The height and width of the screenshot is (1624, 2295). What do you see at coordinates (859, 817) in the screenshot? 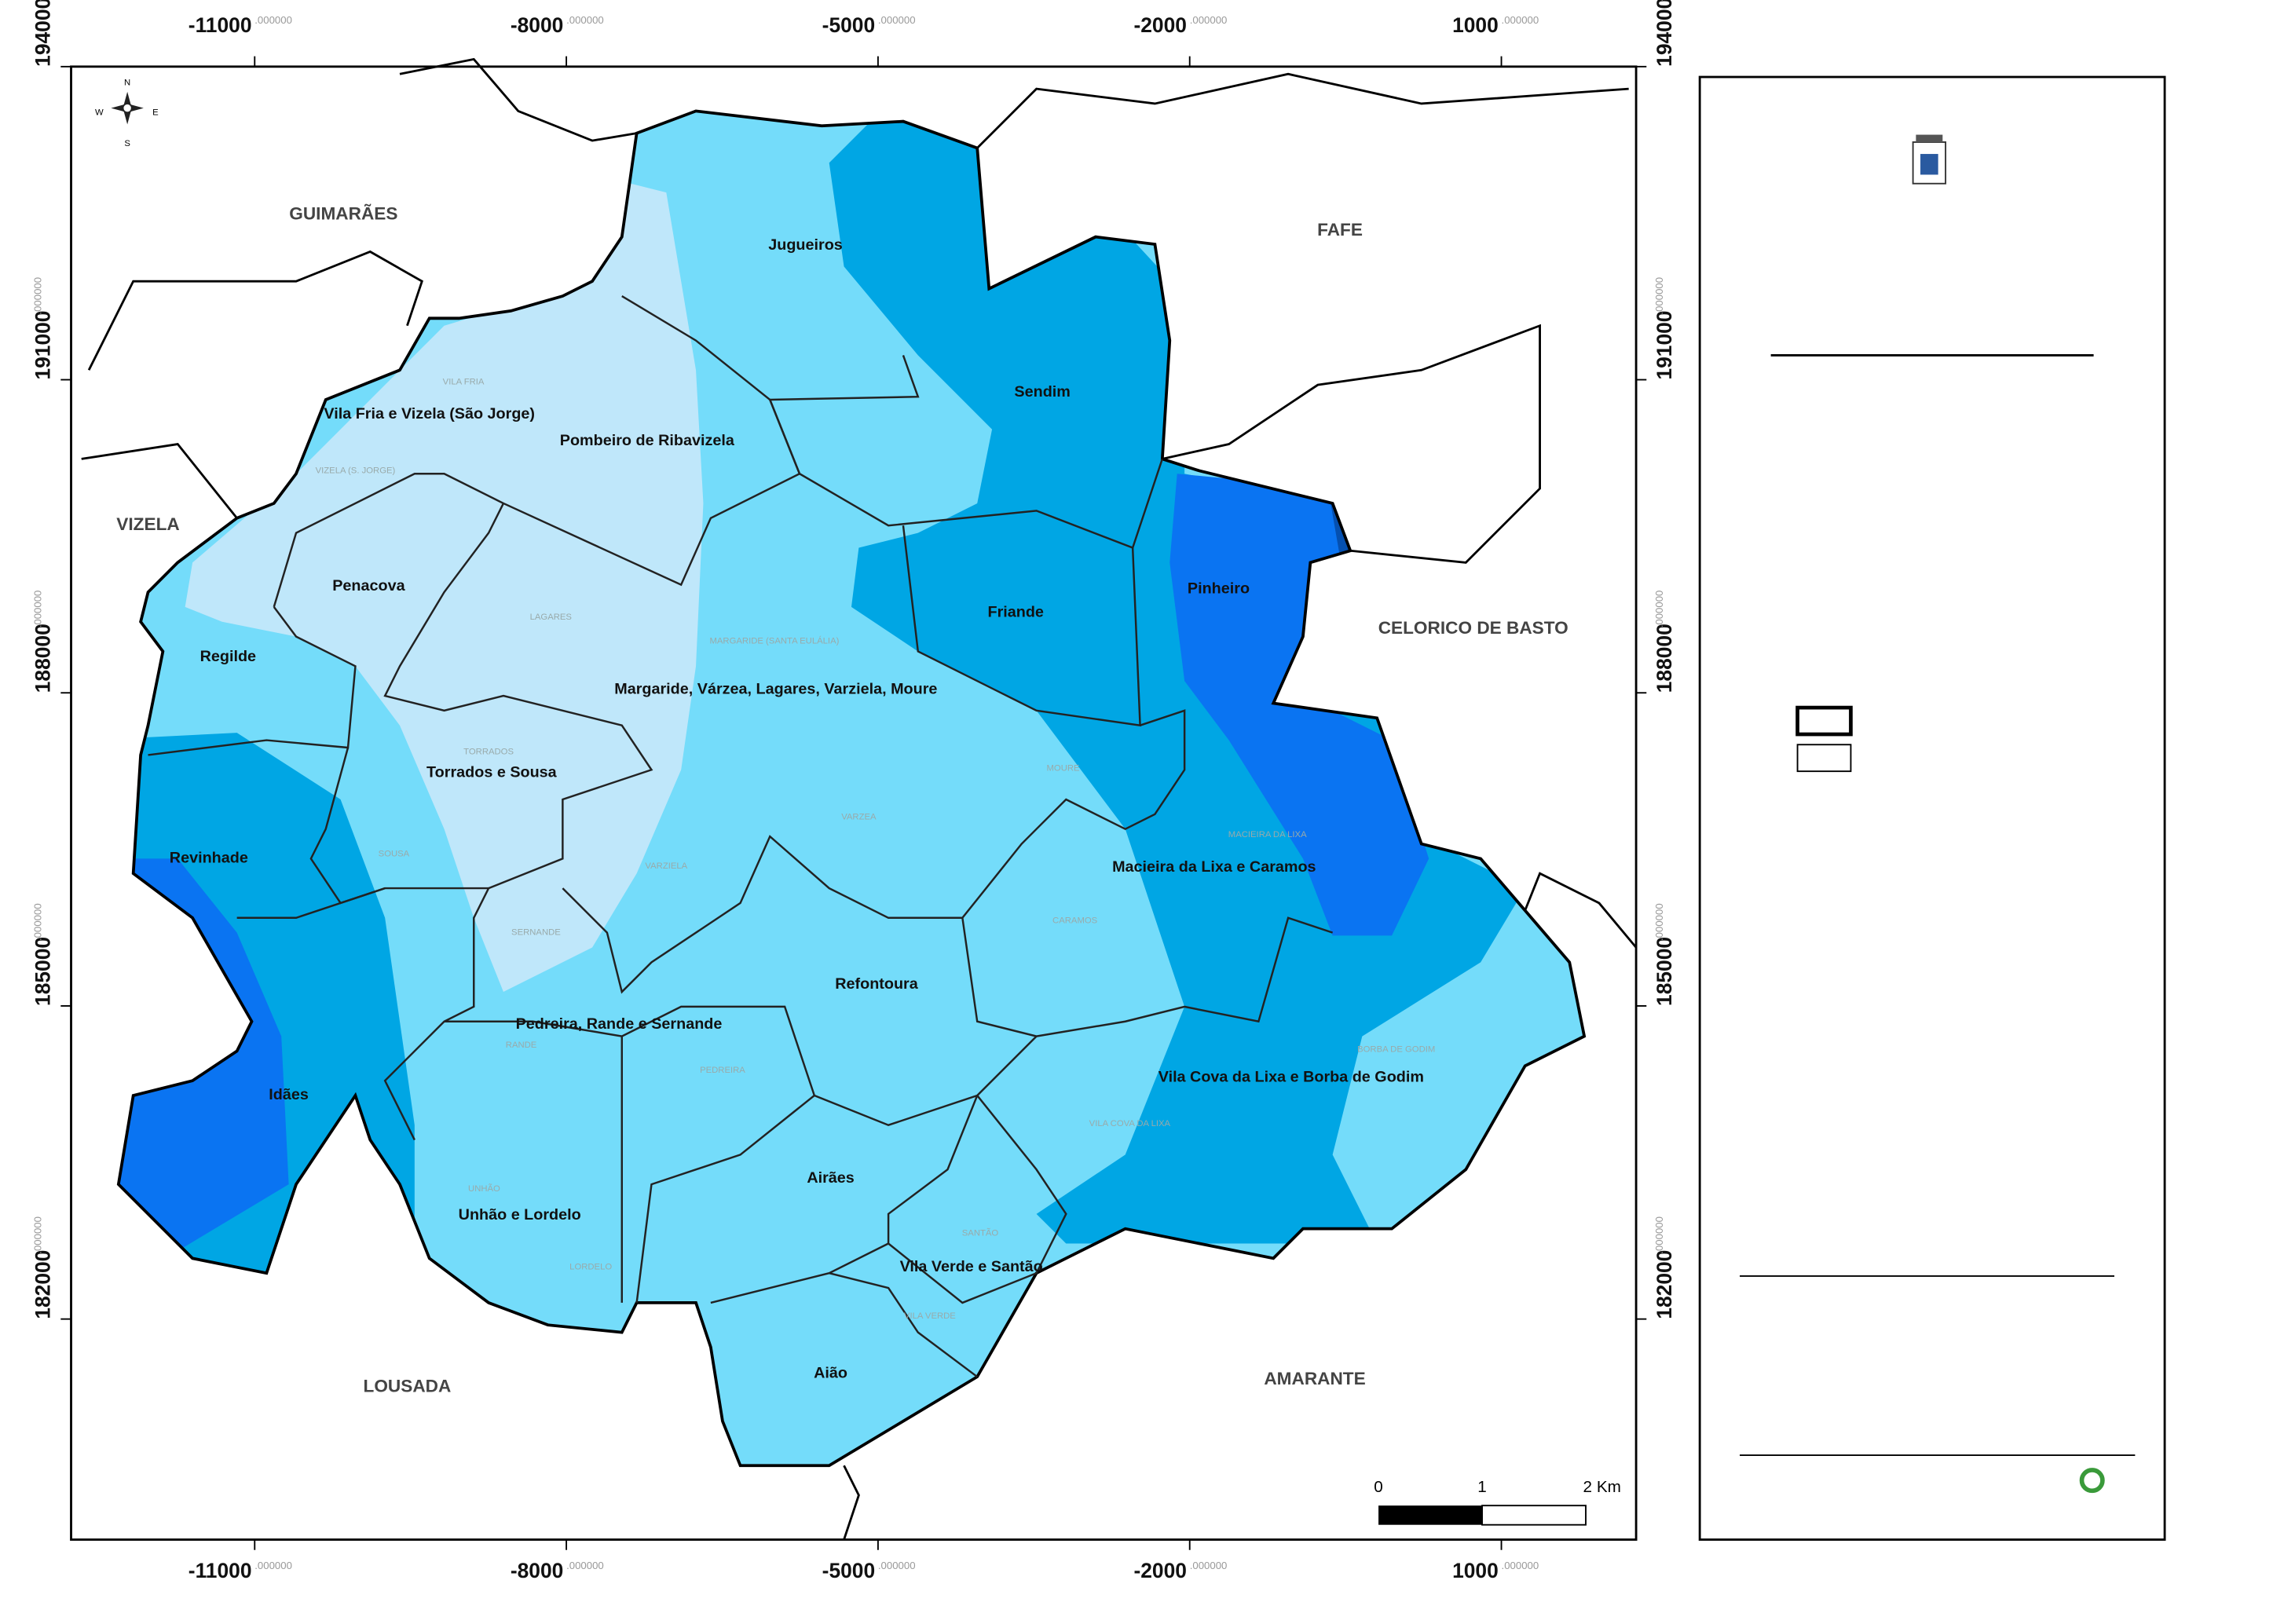
I see `former-parish-label: VARZEA` at bounding box center [859, 817].